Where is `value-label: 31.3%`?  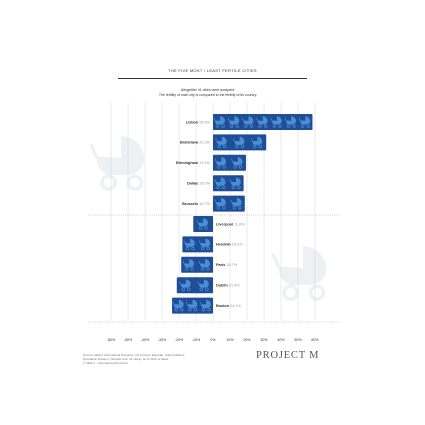 value-label: 31.3% is located at coordinates (204, 143).